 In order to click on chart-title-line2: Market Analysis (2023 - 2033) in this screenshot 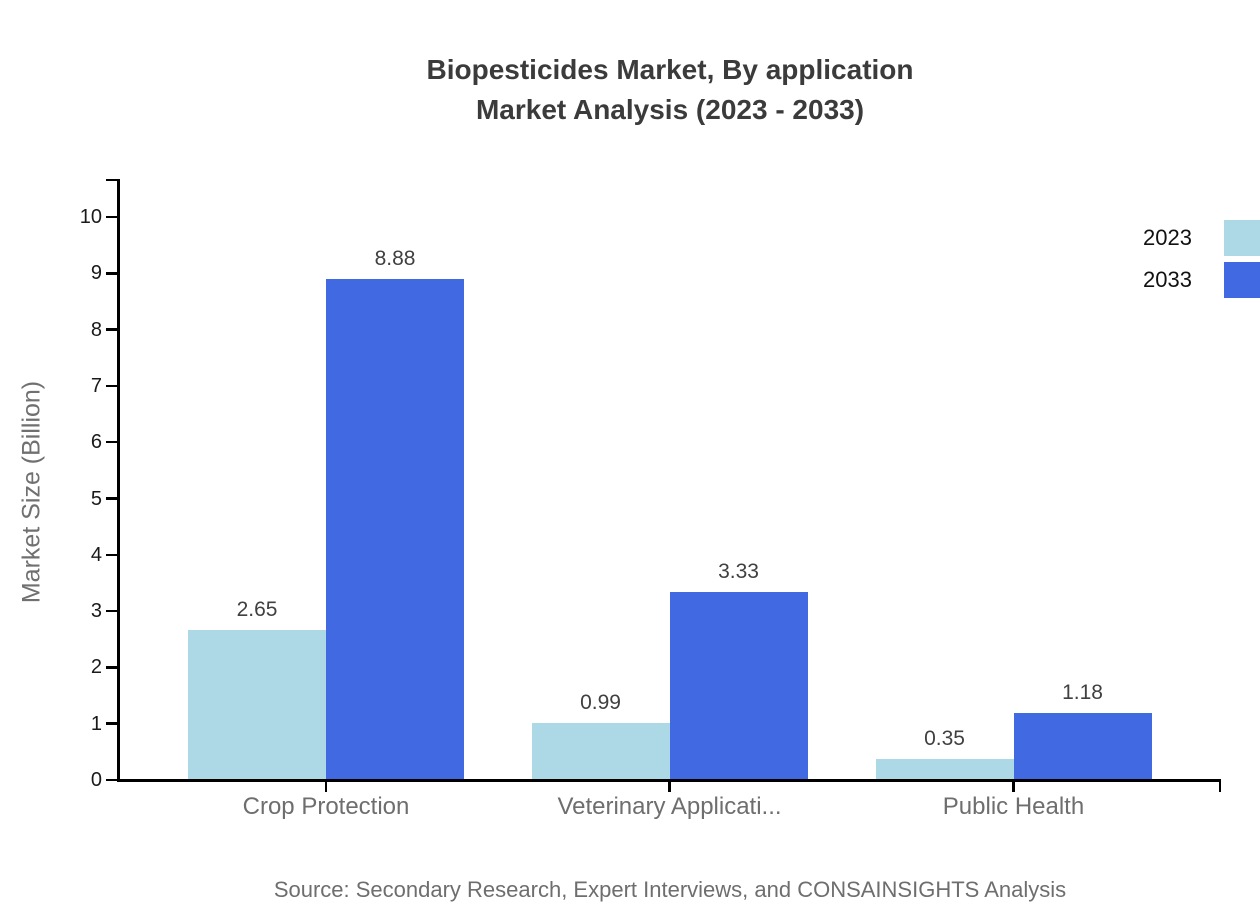, I will do `click(670, 109)`.